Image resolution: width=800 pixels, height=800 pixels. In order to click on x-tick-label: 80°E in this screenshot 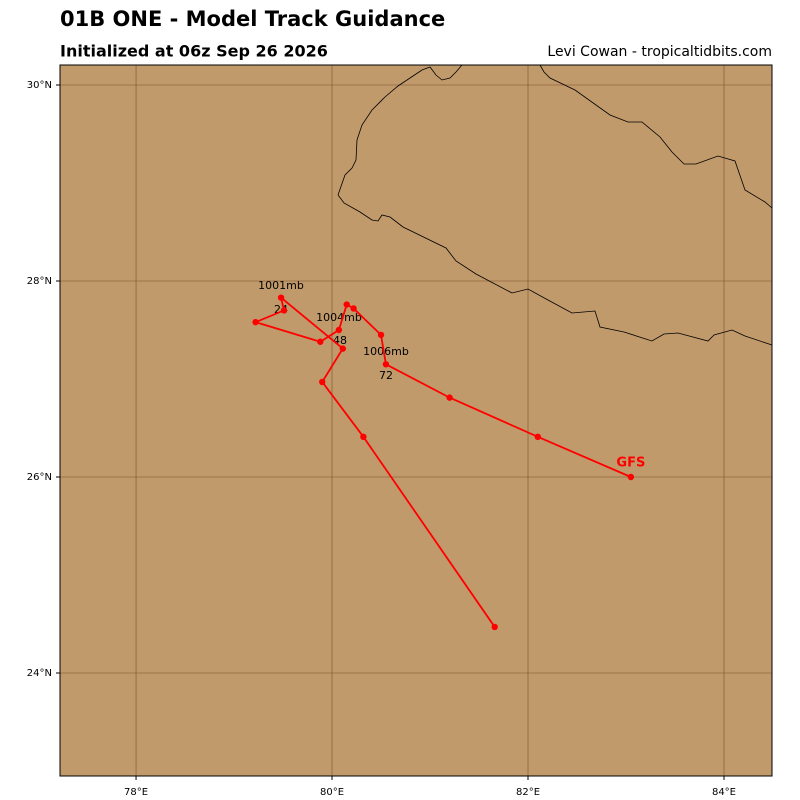, I will do `click(332, 792)`.